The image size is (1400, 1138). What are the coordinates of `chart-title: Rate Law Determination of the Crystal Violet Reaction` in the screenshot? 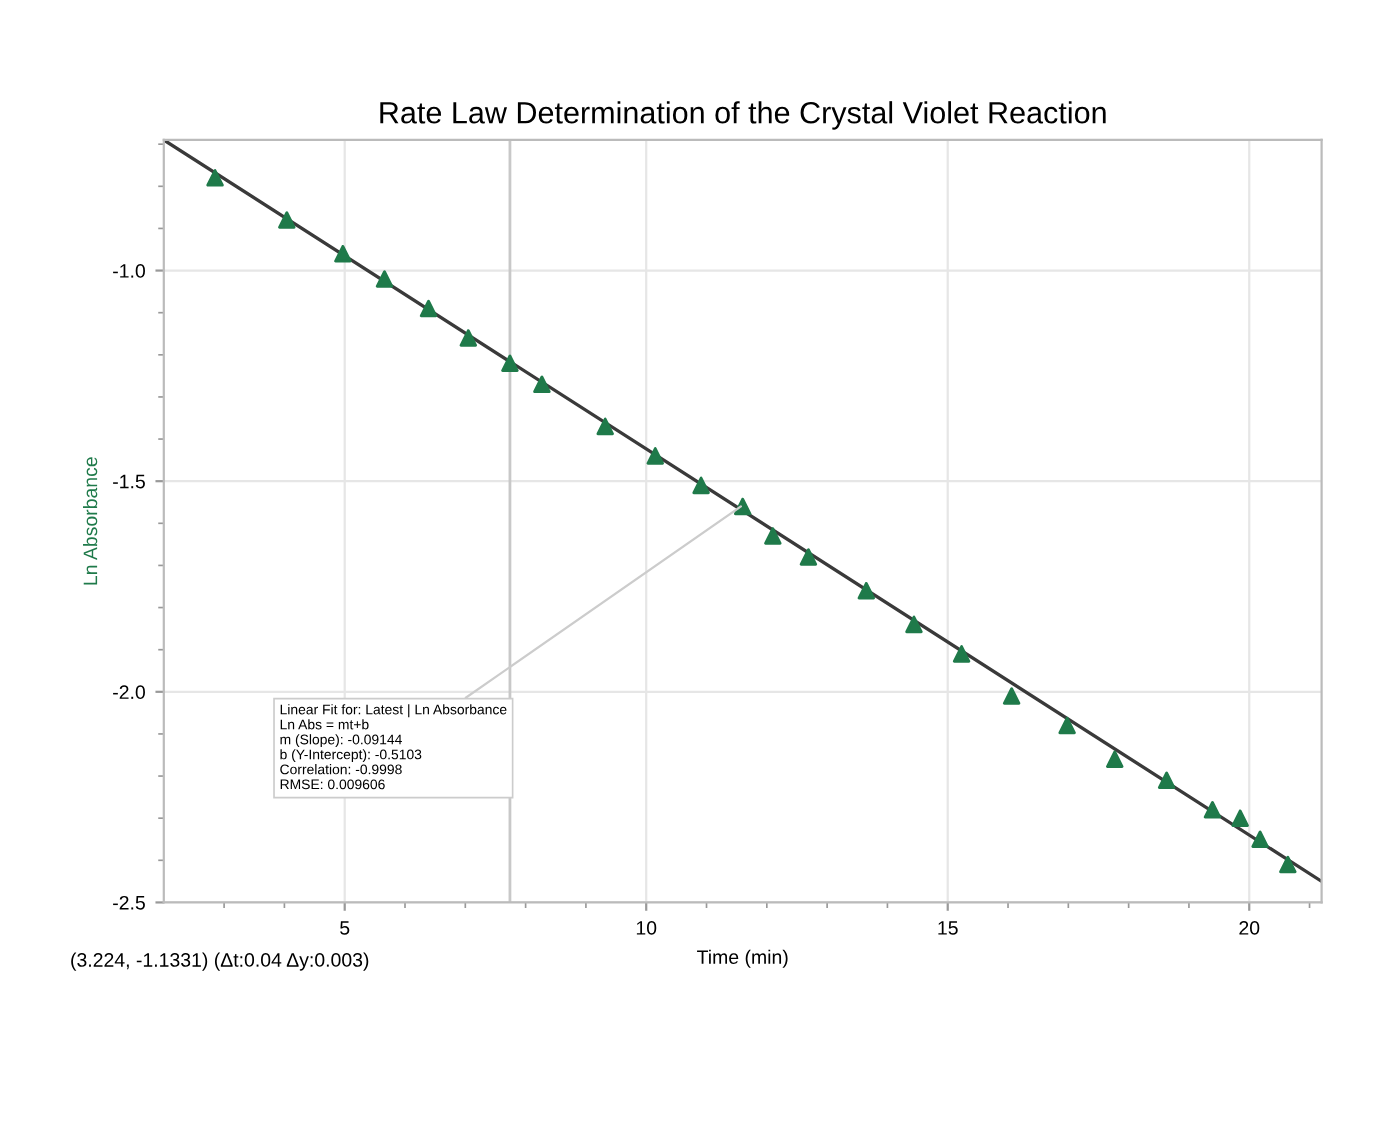 It's located at (743, 115).